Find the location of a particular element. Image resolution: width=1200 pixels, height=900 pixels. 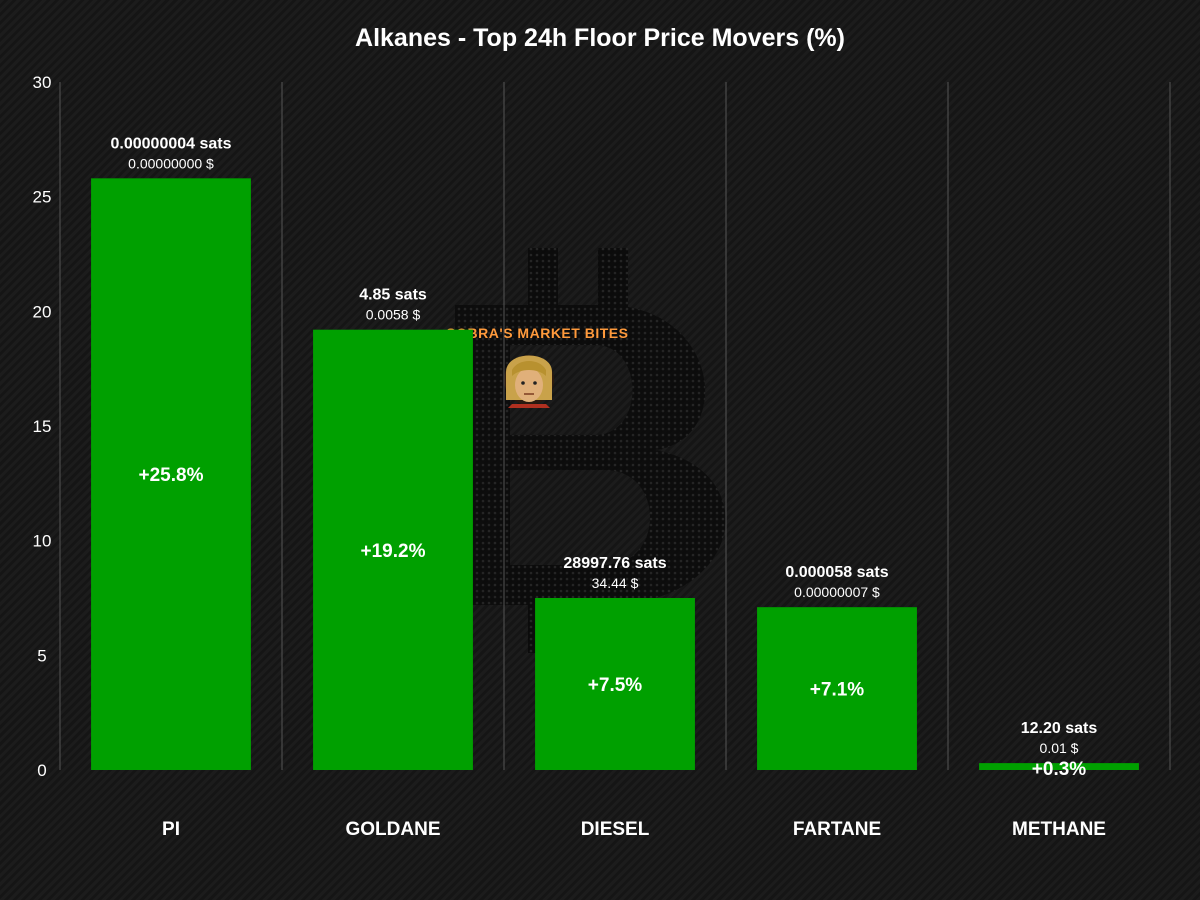

cartoon-avatar-icon is located at coordinates (529, 381).